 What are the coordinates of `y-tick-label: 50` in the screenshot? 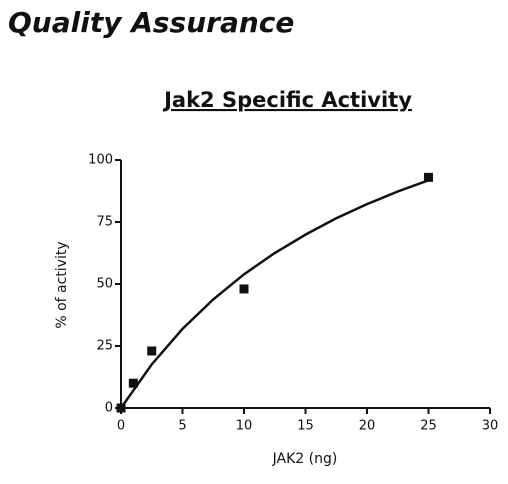 It's located at (104, 284).